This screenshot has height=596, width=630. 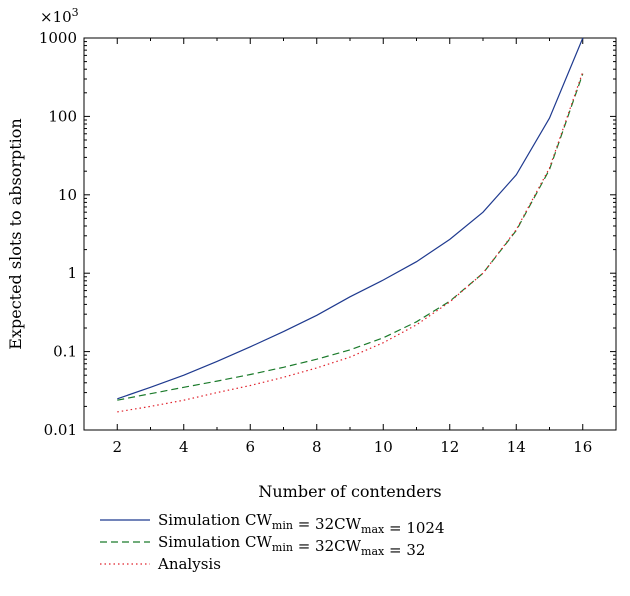 What do you see at coordinates (301, 524) in the screenshot?
I see `legend-label-1: Simulation CWmin = 32CWmax = 1024` at bounding box center [301, 524].